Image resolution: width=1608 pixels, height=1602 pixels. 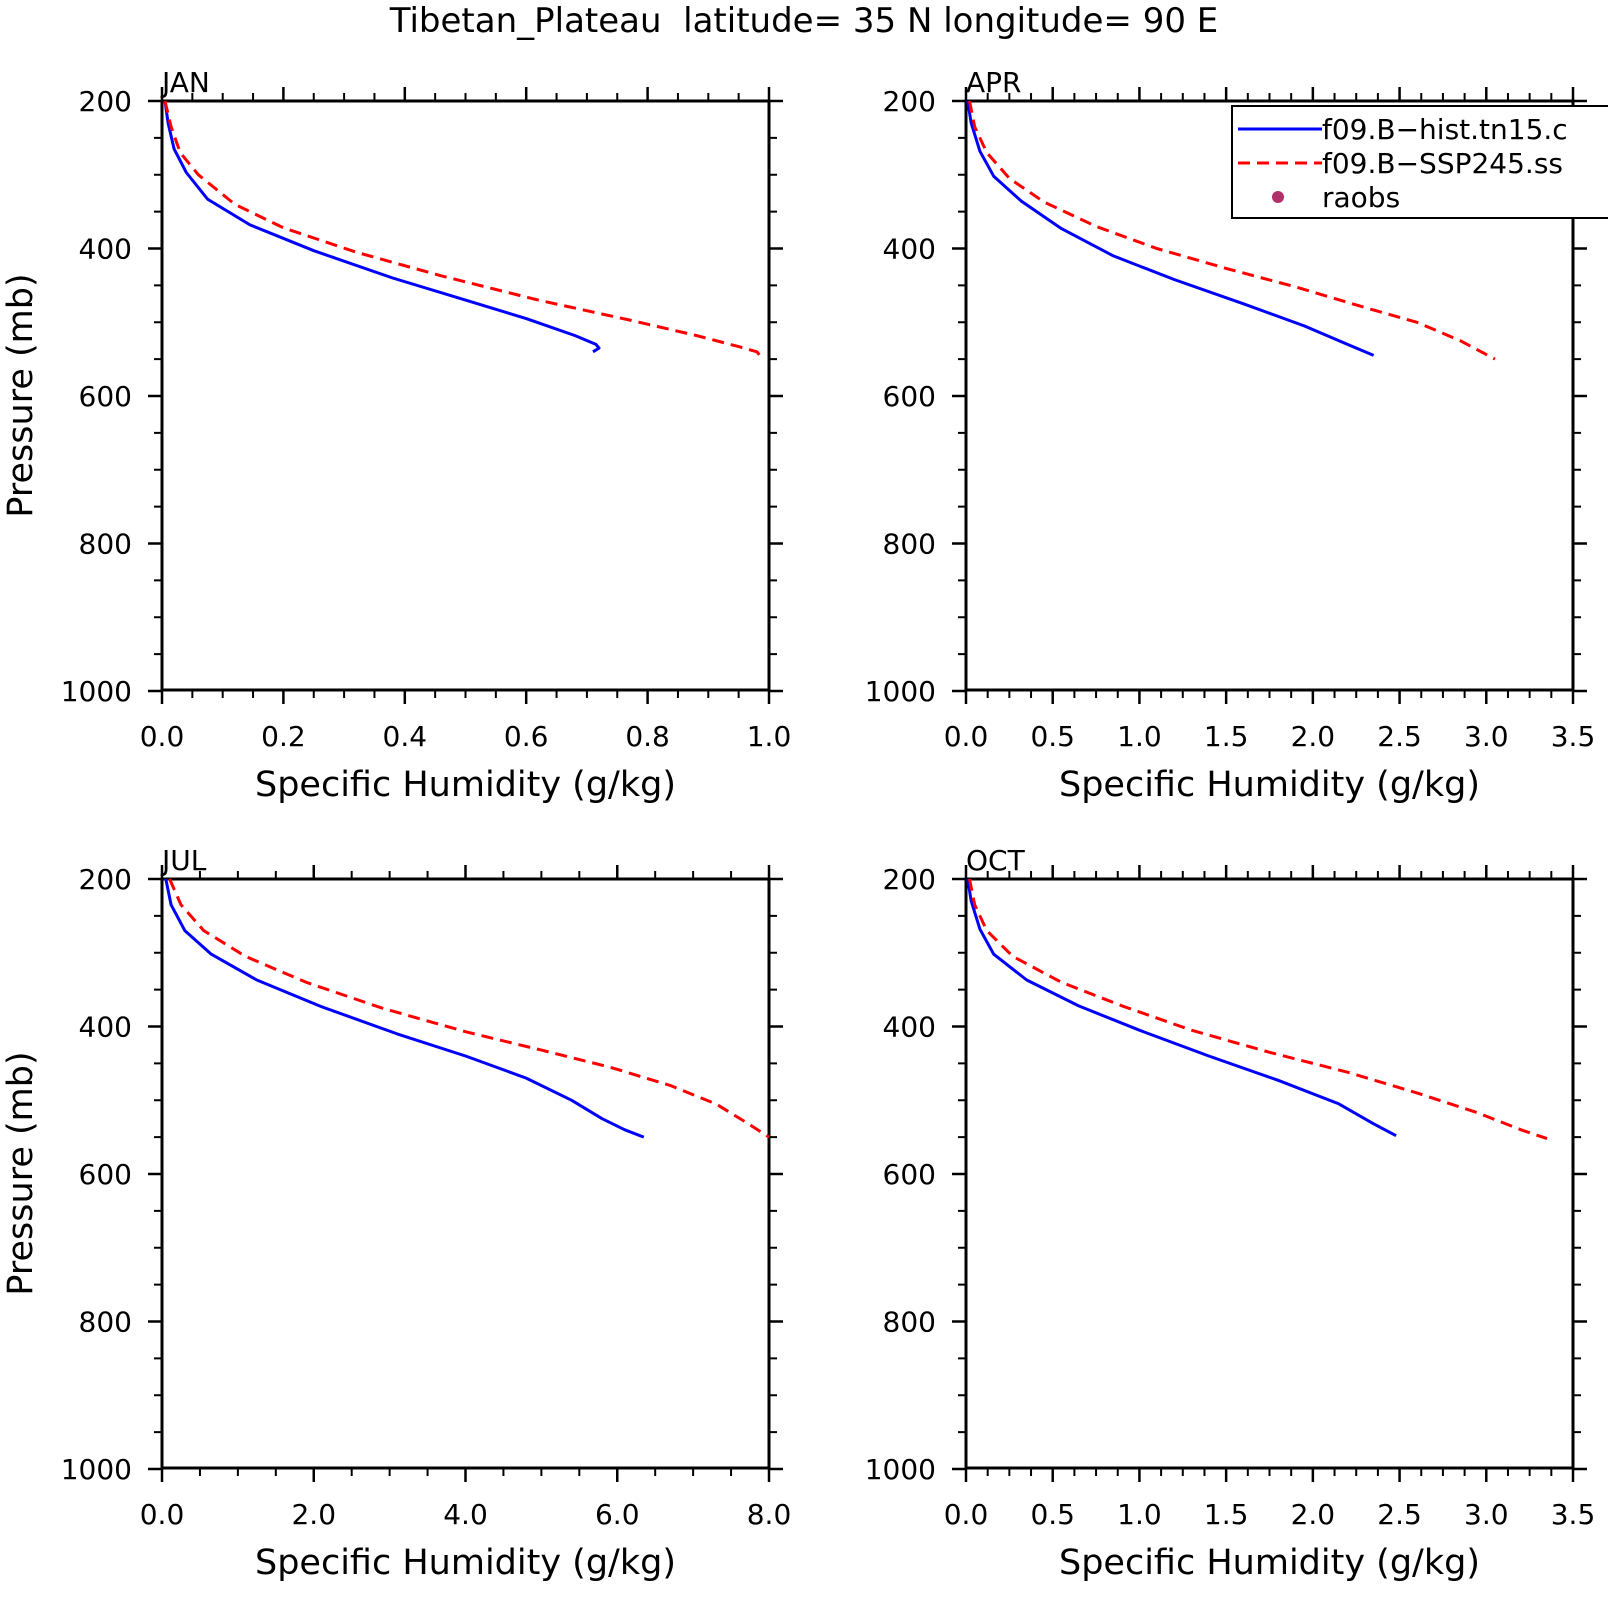 I want to click on x-tick-label: 0.8, so click(x=647, y=736).